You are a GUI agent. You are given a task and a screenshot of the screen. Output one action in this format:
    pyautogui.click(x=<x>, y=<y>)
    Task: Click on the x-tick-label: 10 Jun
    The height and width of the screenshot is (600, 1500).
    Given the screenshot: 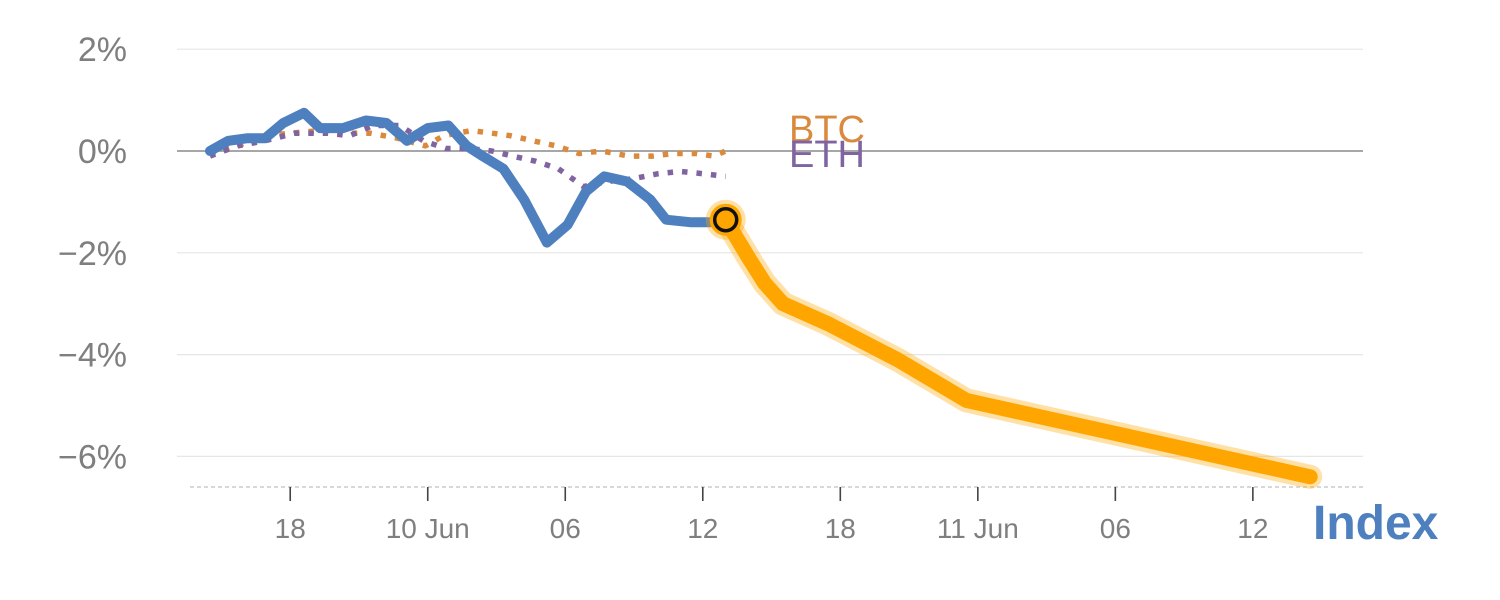 What is the action you would take?
    pyautogui.click(x=428, y=528)
    